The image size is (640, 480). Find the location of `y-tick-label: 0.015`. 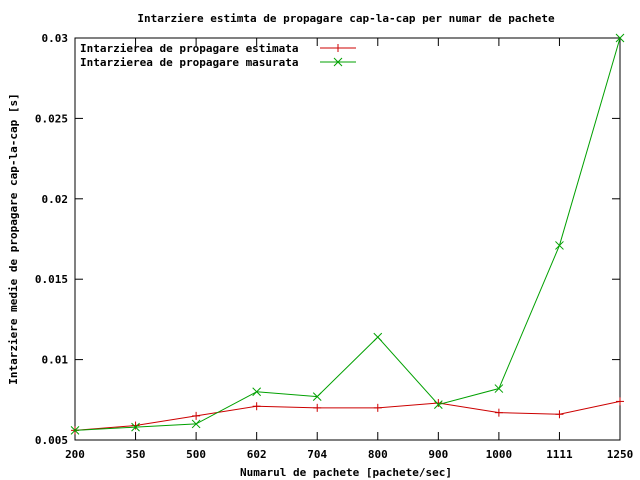

y-tick-label: 0.015 is located at coordinates (51, 279).